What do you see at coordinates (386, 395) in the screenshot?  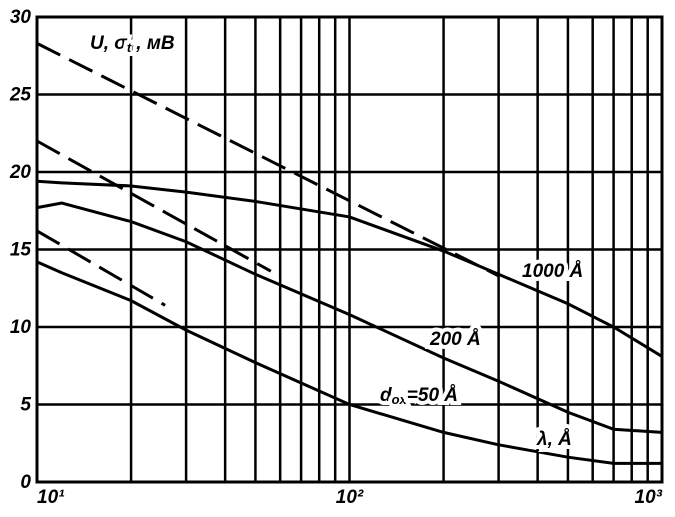 I see `series-label-prefix: d` at bounding box center [386, 395].